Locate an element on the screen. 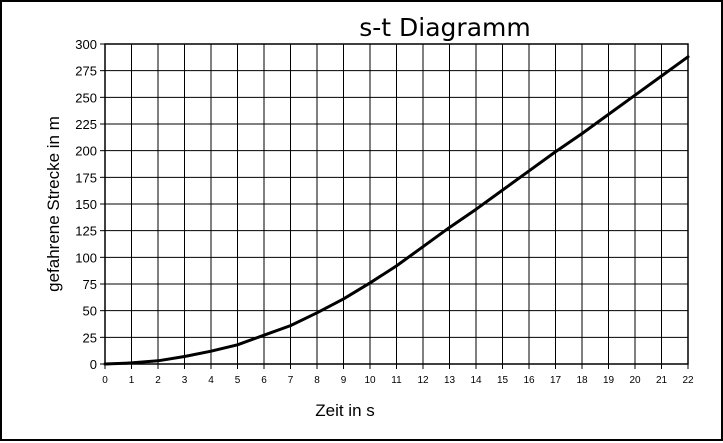 The image size is (723, 443). y-tick-label: 0 is located at coordinates (93, 364).